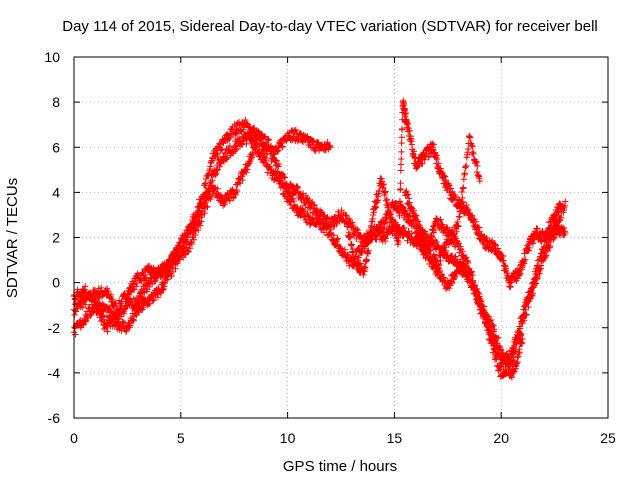  What do you see at coordinates (288, 438) in the screenshot?
I see `x-tick-label: 10` at bounding box center [288, 438].